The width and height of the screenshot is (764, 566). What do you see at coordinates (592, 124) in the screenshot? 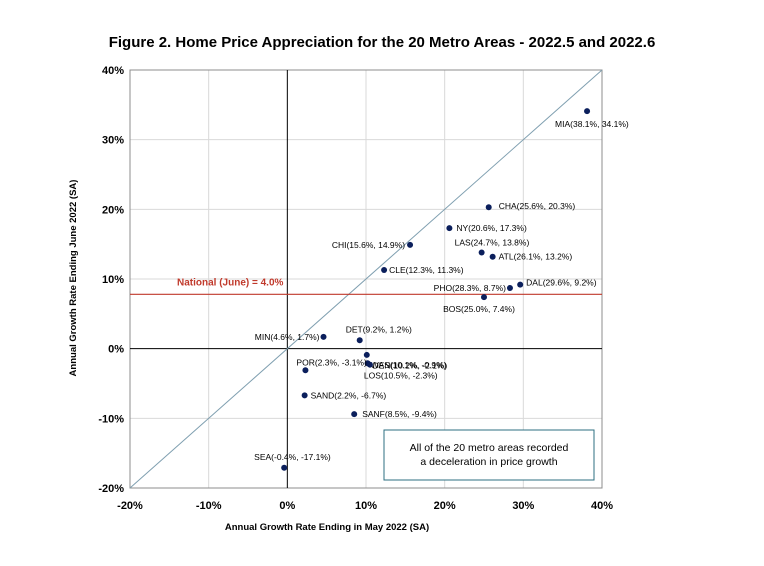
I see `data-point-label: MIA(38.1%, 34.1%)` at bounding box center [592, 124].